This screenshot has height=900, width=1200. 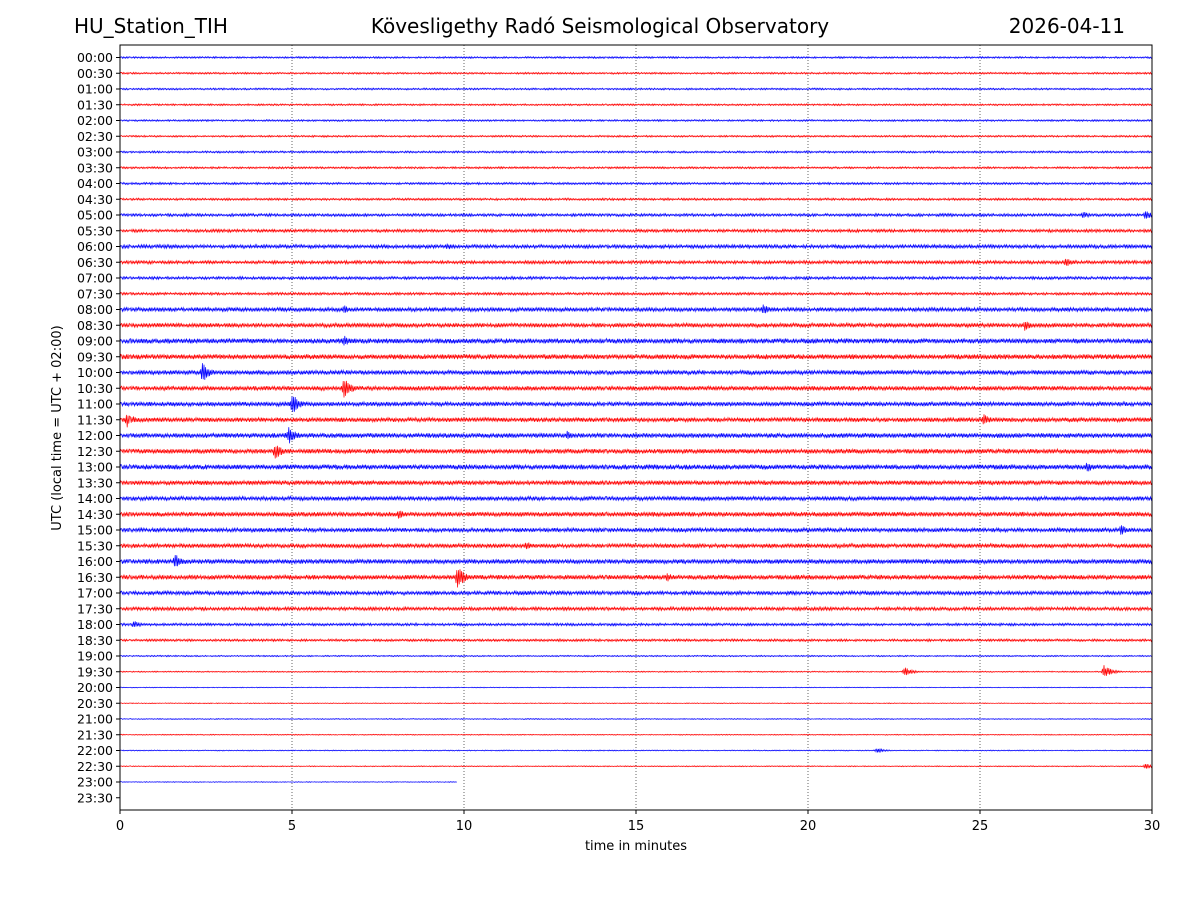 What do you see at coordinates (95, 498) in the screenshot?
I see `y-tick-label: 14:00` at bounding box center [95, 498].